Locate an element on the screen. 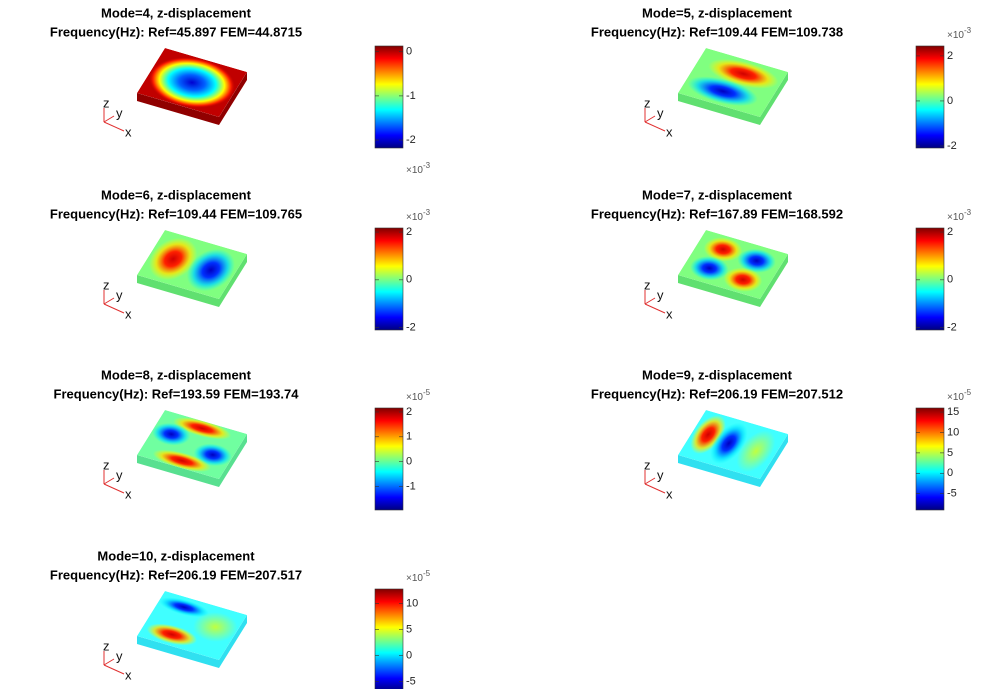 This screenshot has width=990, height=689. subplot-title: Mode=7, z-displacement is located at coordinates (717, 194).